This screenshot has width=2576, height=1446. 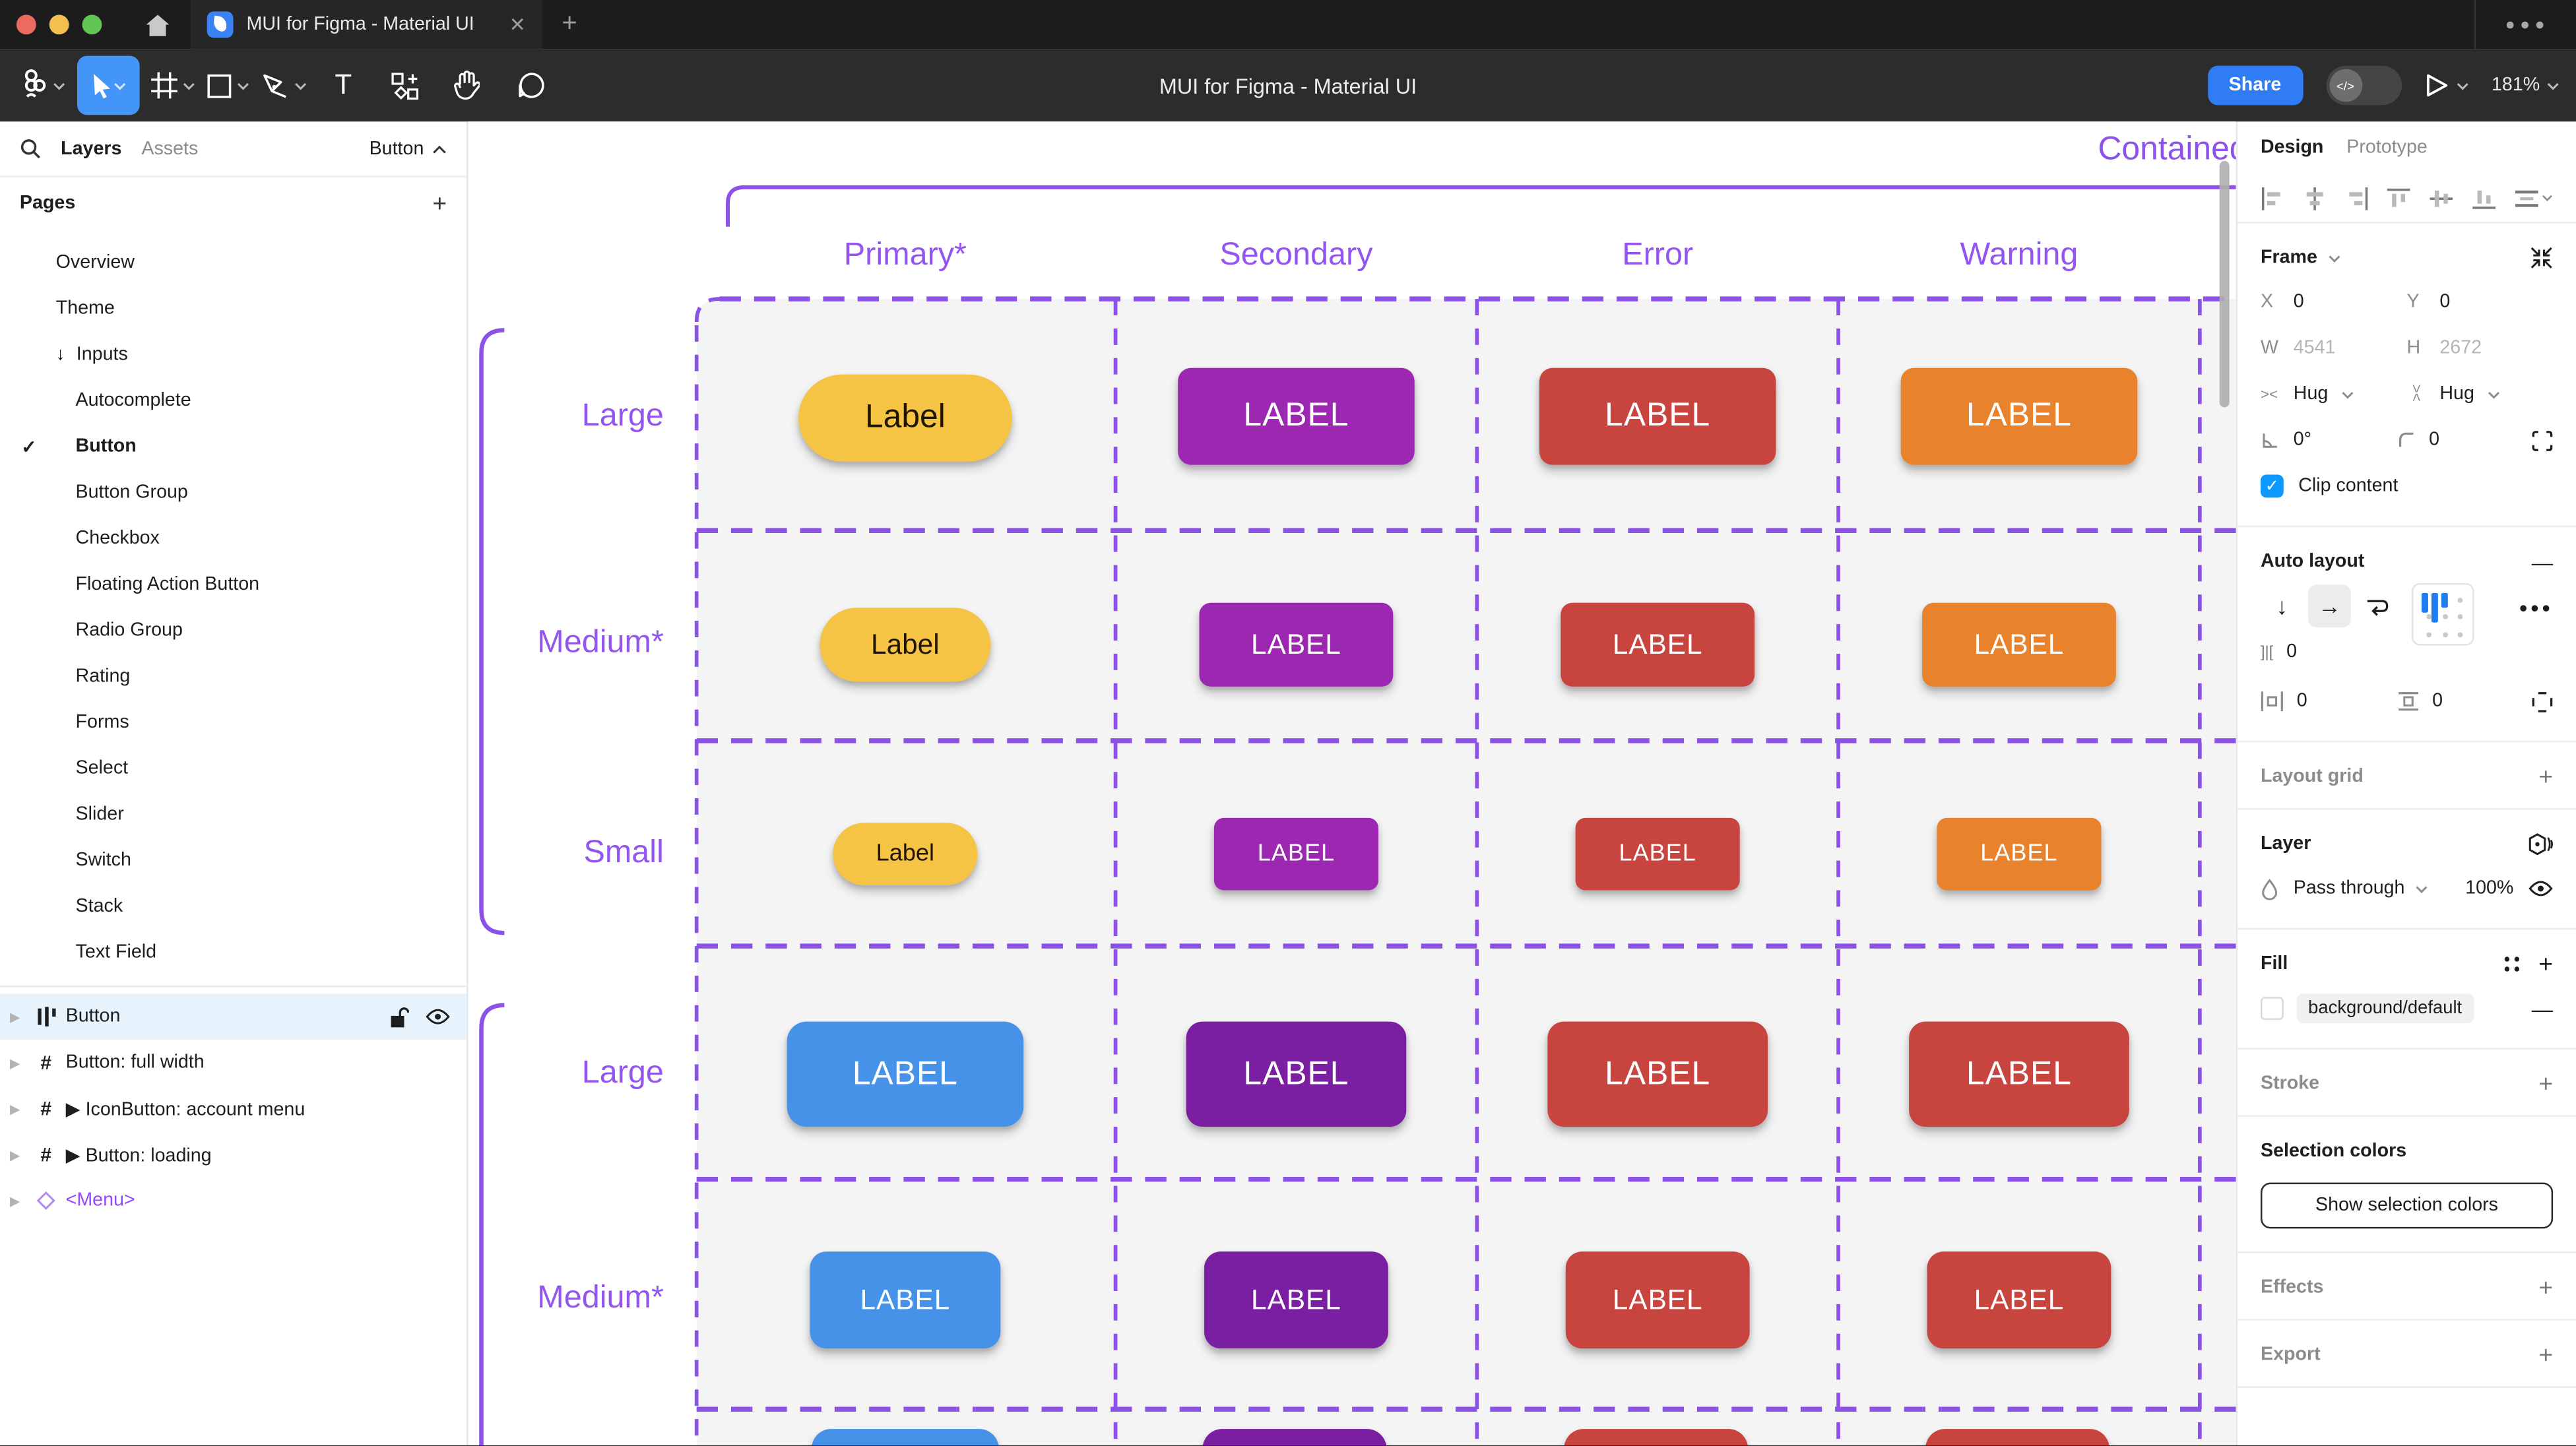 I want to click on page-item-radio-group: Radio Group, so click(x=129, y=631).